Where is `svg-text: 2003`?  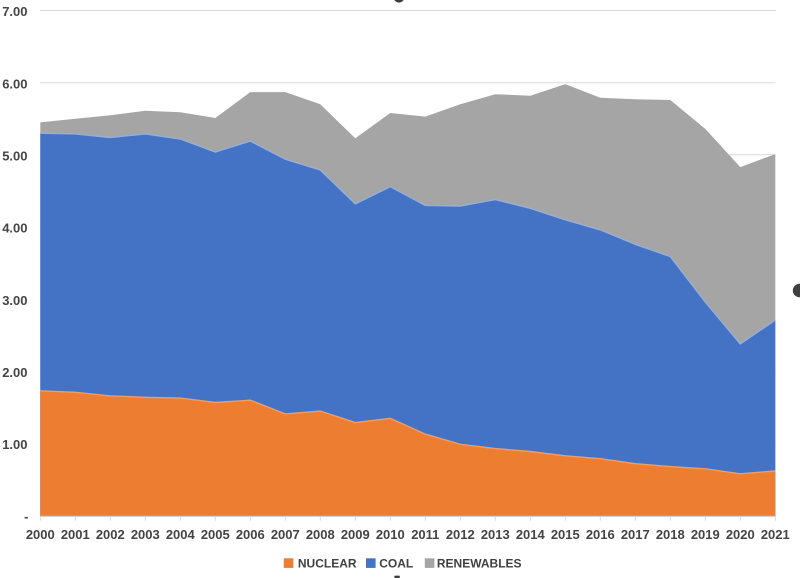 svg-text: 2003 is located at coordinates (145, 534).